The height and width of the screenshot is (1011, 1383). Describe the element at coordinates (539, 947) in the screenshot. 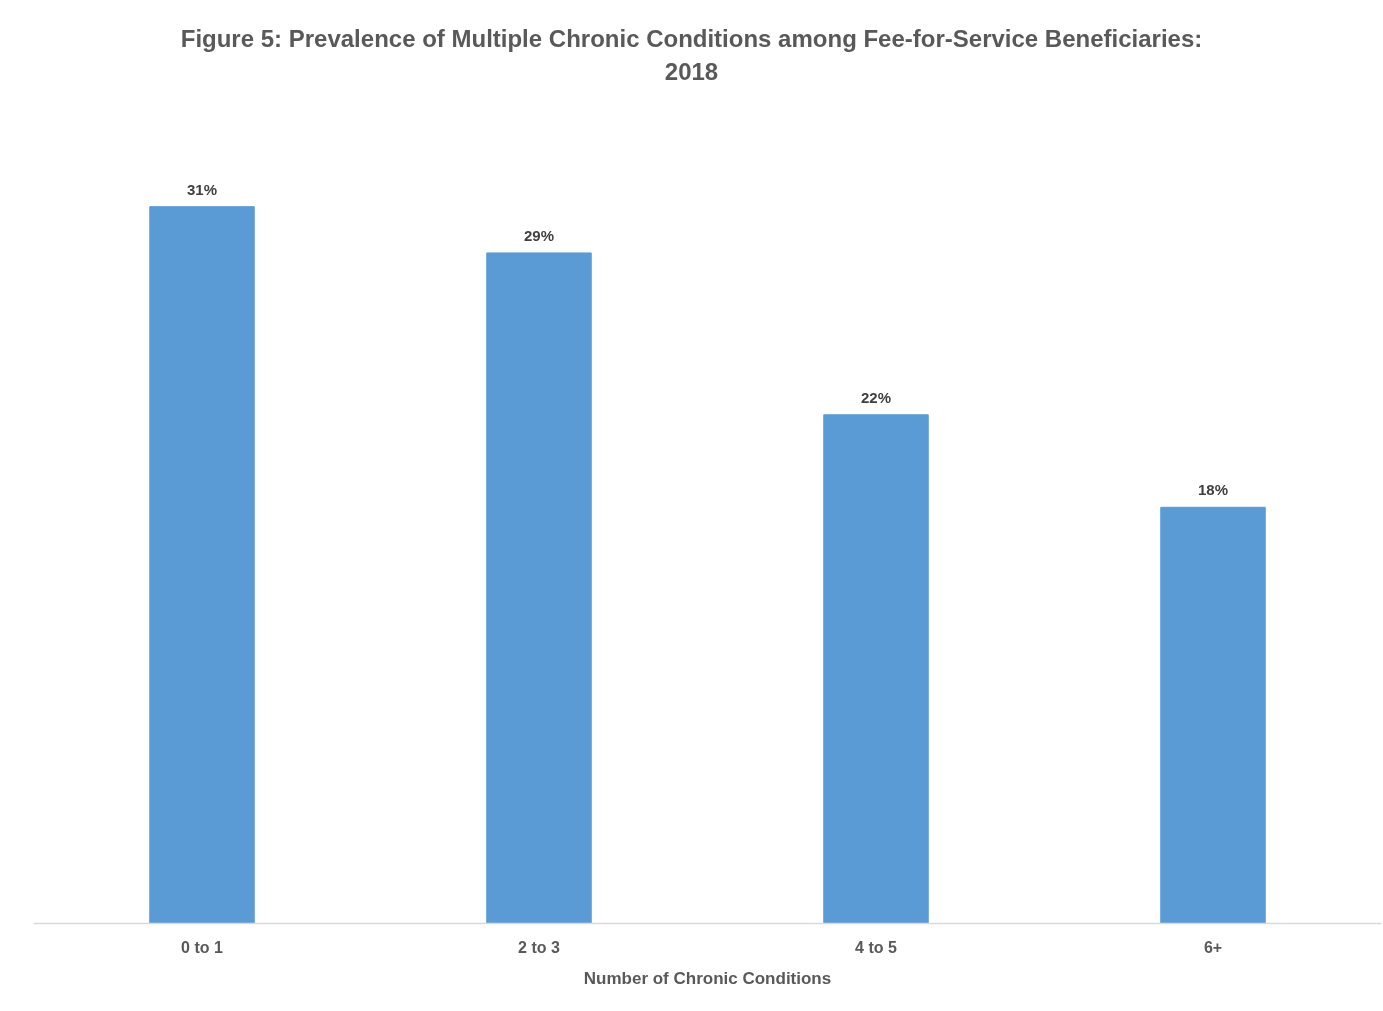

I see `x-tick-label: 2 to 3` at that location.